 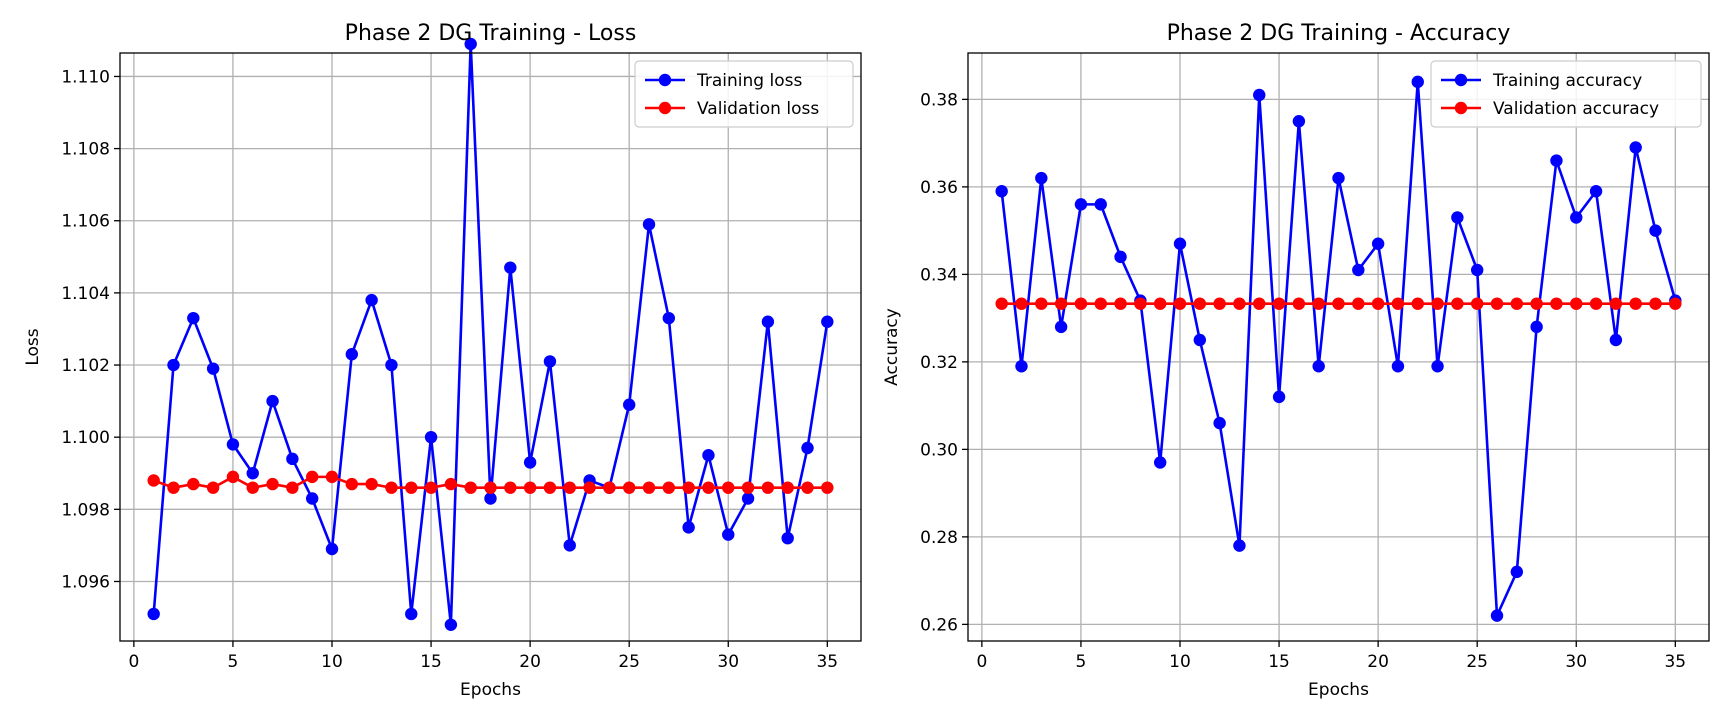 What do you see at coordinates (939, 363) in the screenshot?
I see `accuracy-y-tick-label: 0.32` at bounding box center [939, 363].